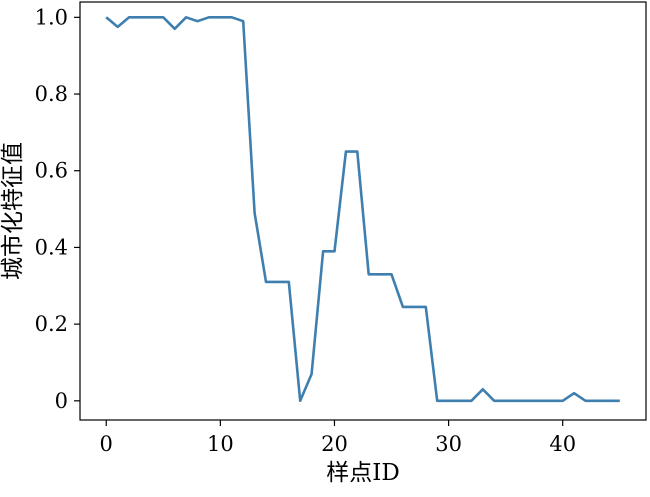 This screenshot has height=497, width=650. I want to click on x-tick-label: 40, so click(562, 444).